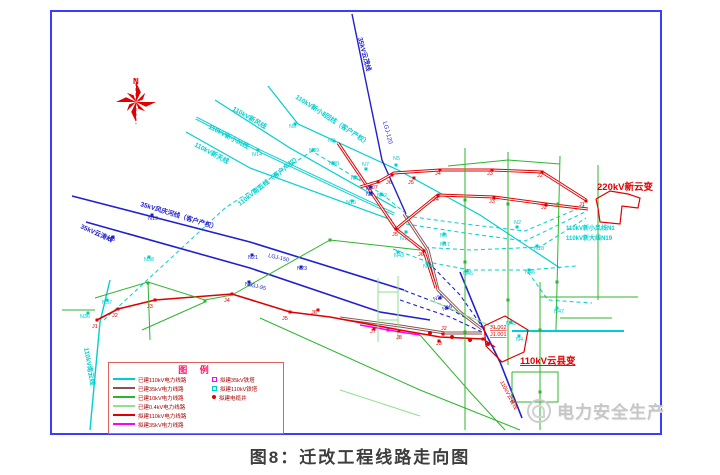  I want to click on figure-caption: 图8：迁改工程线路走向图, so click(360, 457).